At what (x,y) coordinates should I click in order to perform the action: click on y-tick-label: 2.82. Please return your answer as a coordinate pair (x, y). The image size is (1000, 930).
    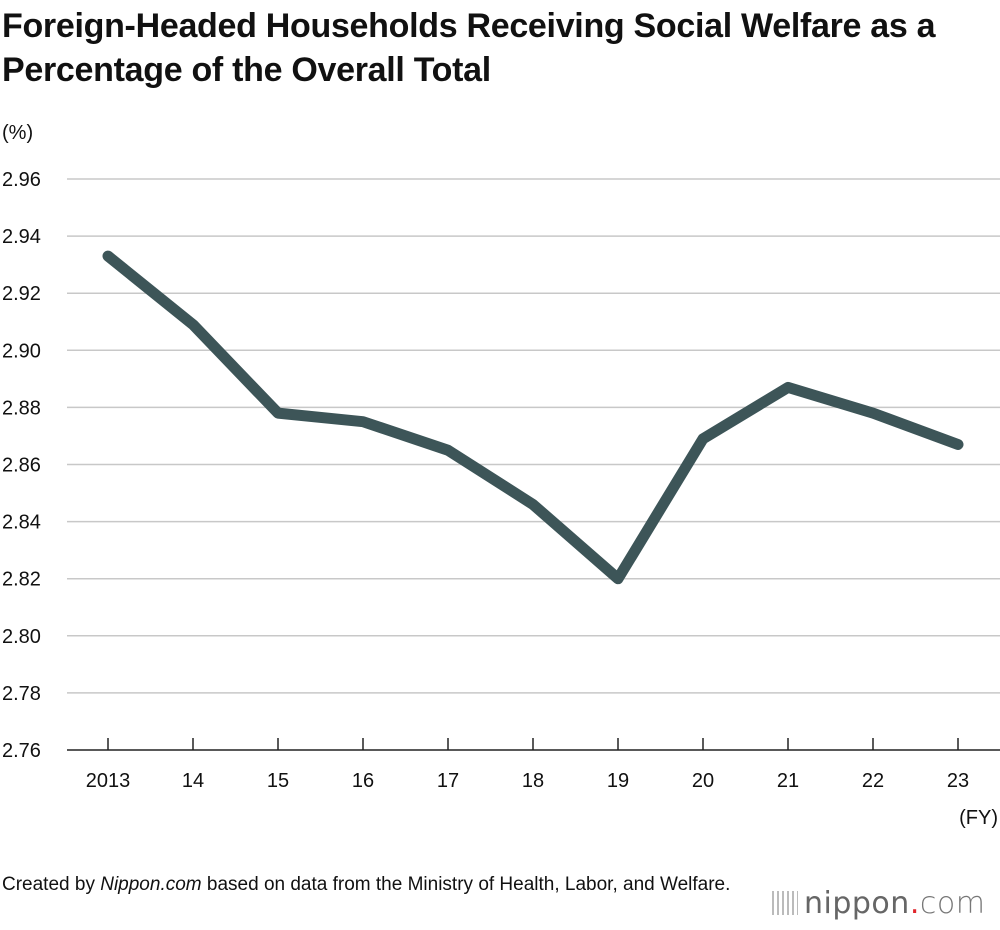
    Looking at the image, I should click on (21, 580).